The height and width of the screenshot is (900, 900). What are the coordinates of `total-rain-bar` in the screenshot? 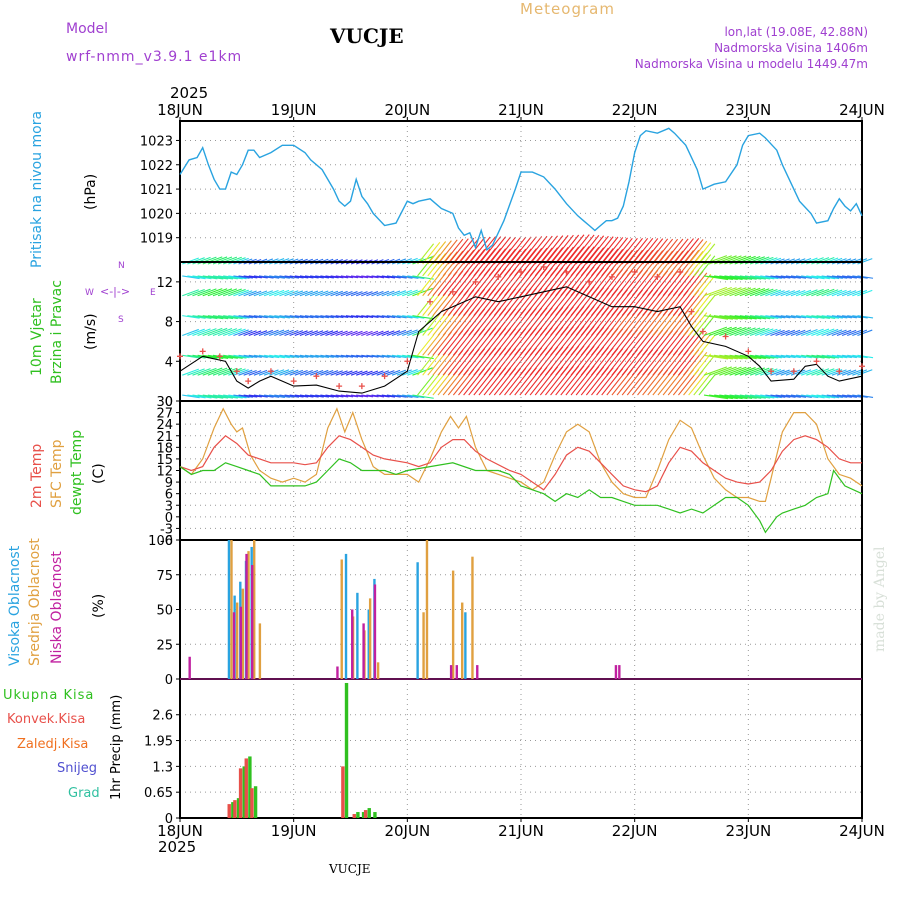 It's located at (238, 808).